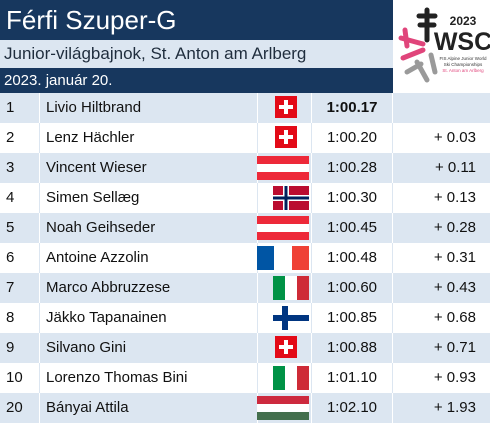 The image size is (490, 426). Describe the element at coordinates (149, 228) in the screenshot. I see `athlete: Noah Geihseder` at that location.